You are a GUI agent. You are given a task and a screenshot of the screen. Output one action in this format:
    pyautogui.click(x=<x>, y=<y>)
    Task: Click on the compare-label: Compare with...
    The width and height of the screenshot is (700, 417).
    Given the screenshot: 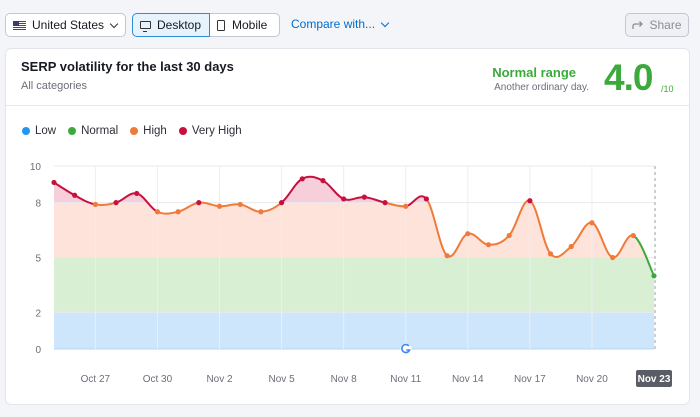 What is the action you would take?
    pyautogui.click(x=333, y=24)
    